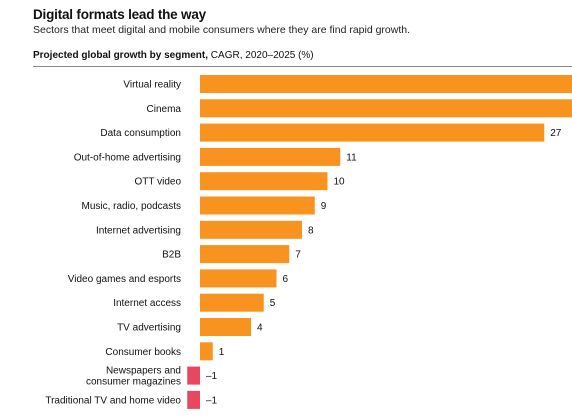  I want to click on bar-virtual-reality, so click(386, 84).